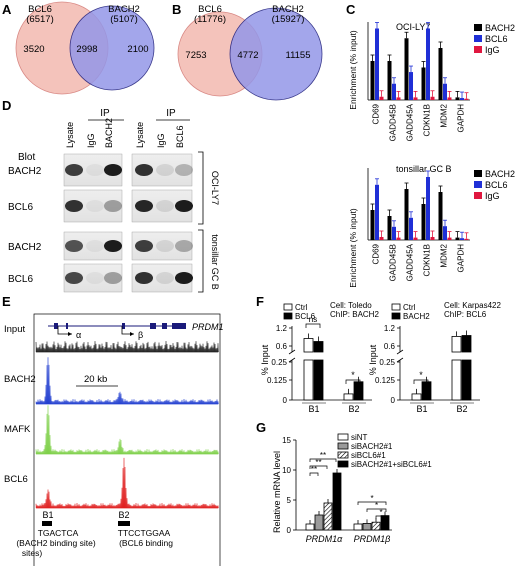 This screenshot has height=571, width=520. Describe the element at coordinates (348, 397) in the screenshot. I see `f-left-bar-ctrl-b2` at that location.